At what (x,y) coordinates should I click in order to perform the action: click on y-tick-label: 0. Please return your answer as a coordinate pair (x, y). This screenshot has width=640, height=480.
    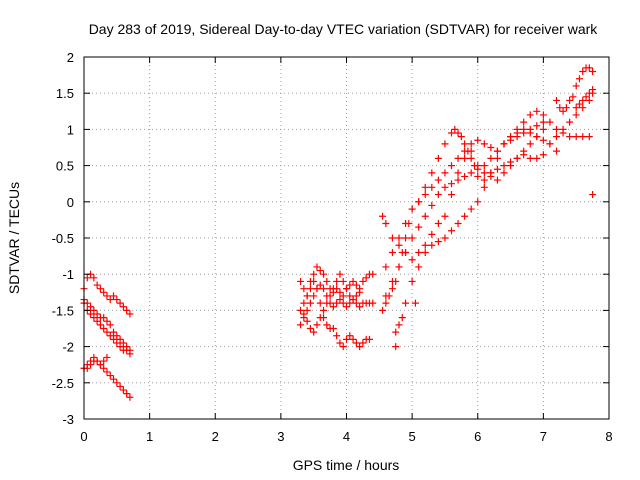
    Looking at the image, I should click on (70, 202).